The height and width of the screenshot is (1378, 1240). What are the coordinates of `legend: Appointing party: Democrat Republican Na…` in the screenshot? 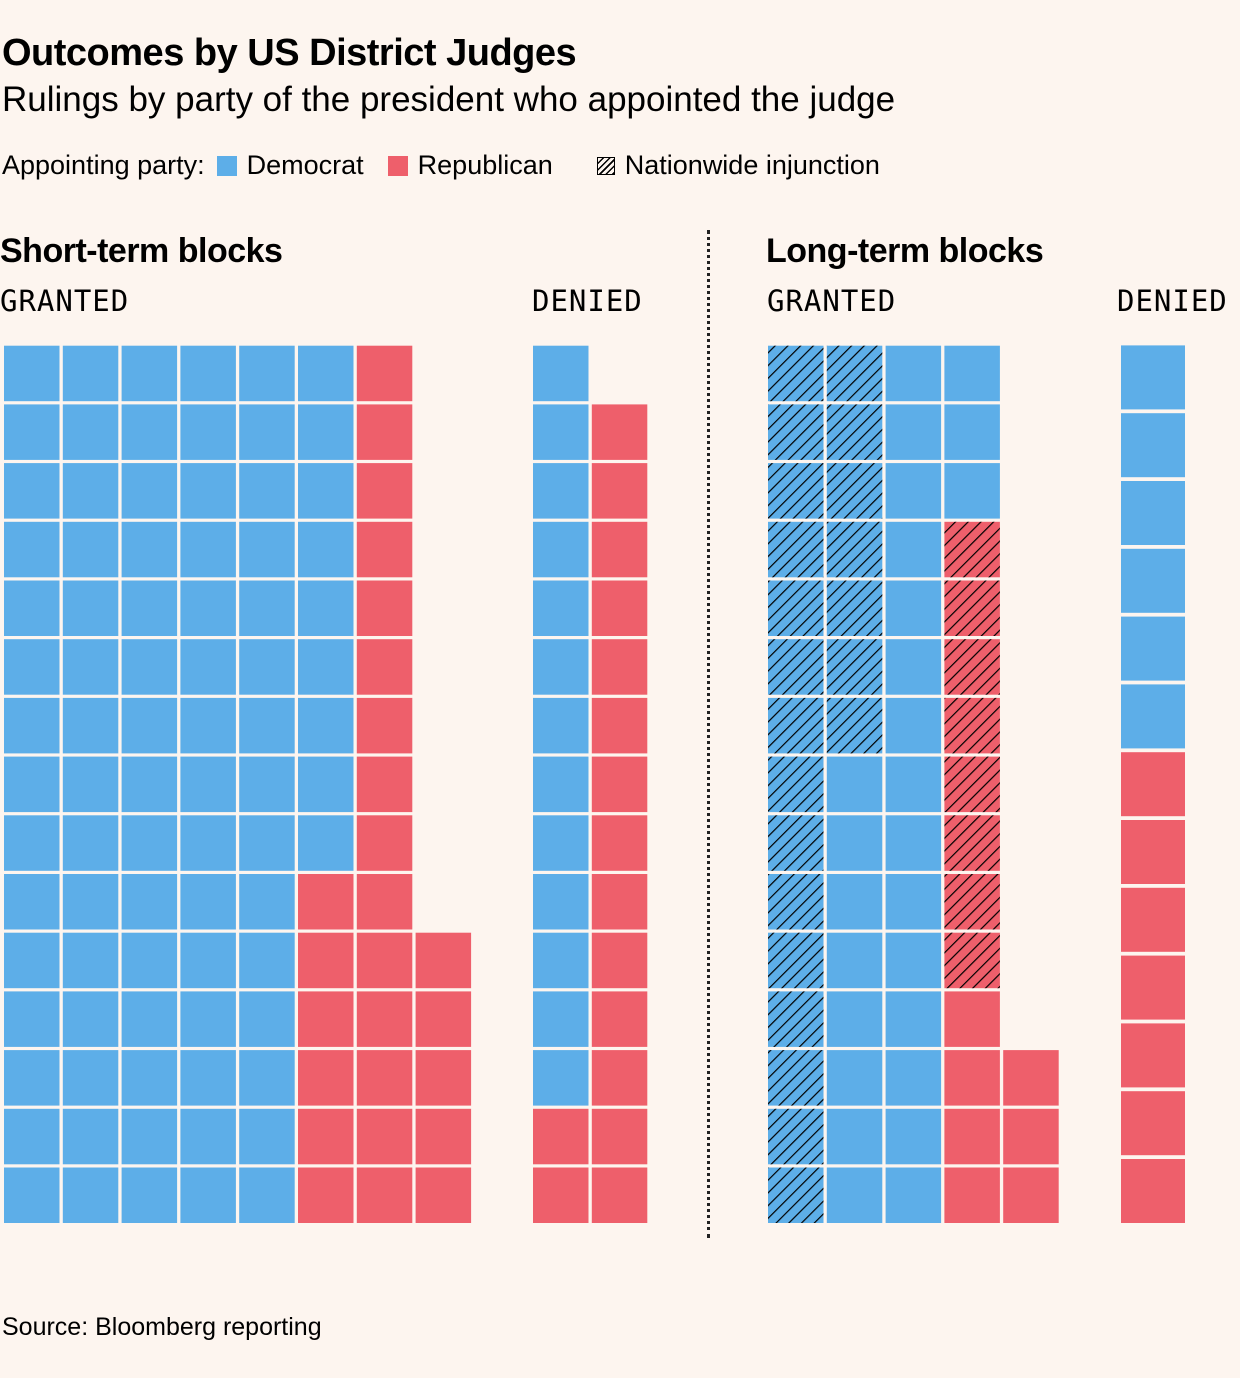 It's located at (441, 165).